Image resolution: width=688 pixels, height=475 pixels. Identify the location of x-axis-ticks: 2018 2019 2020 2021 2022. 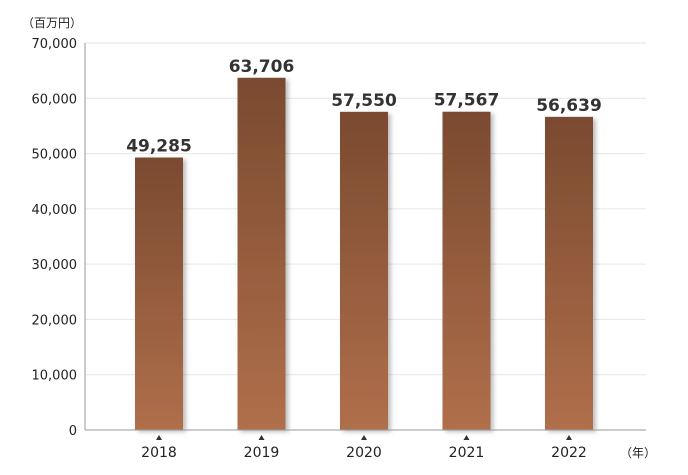
(364, 448).